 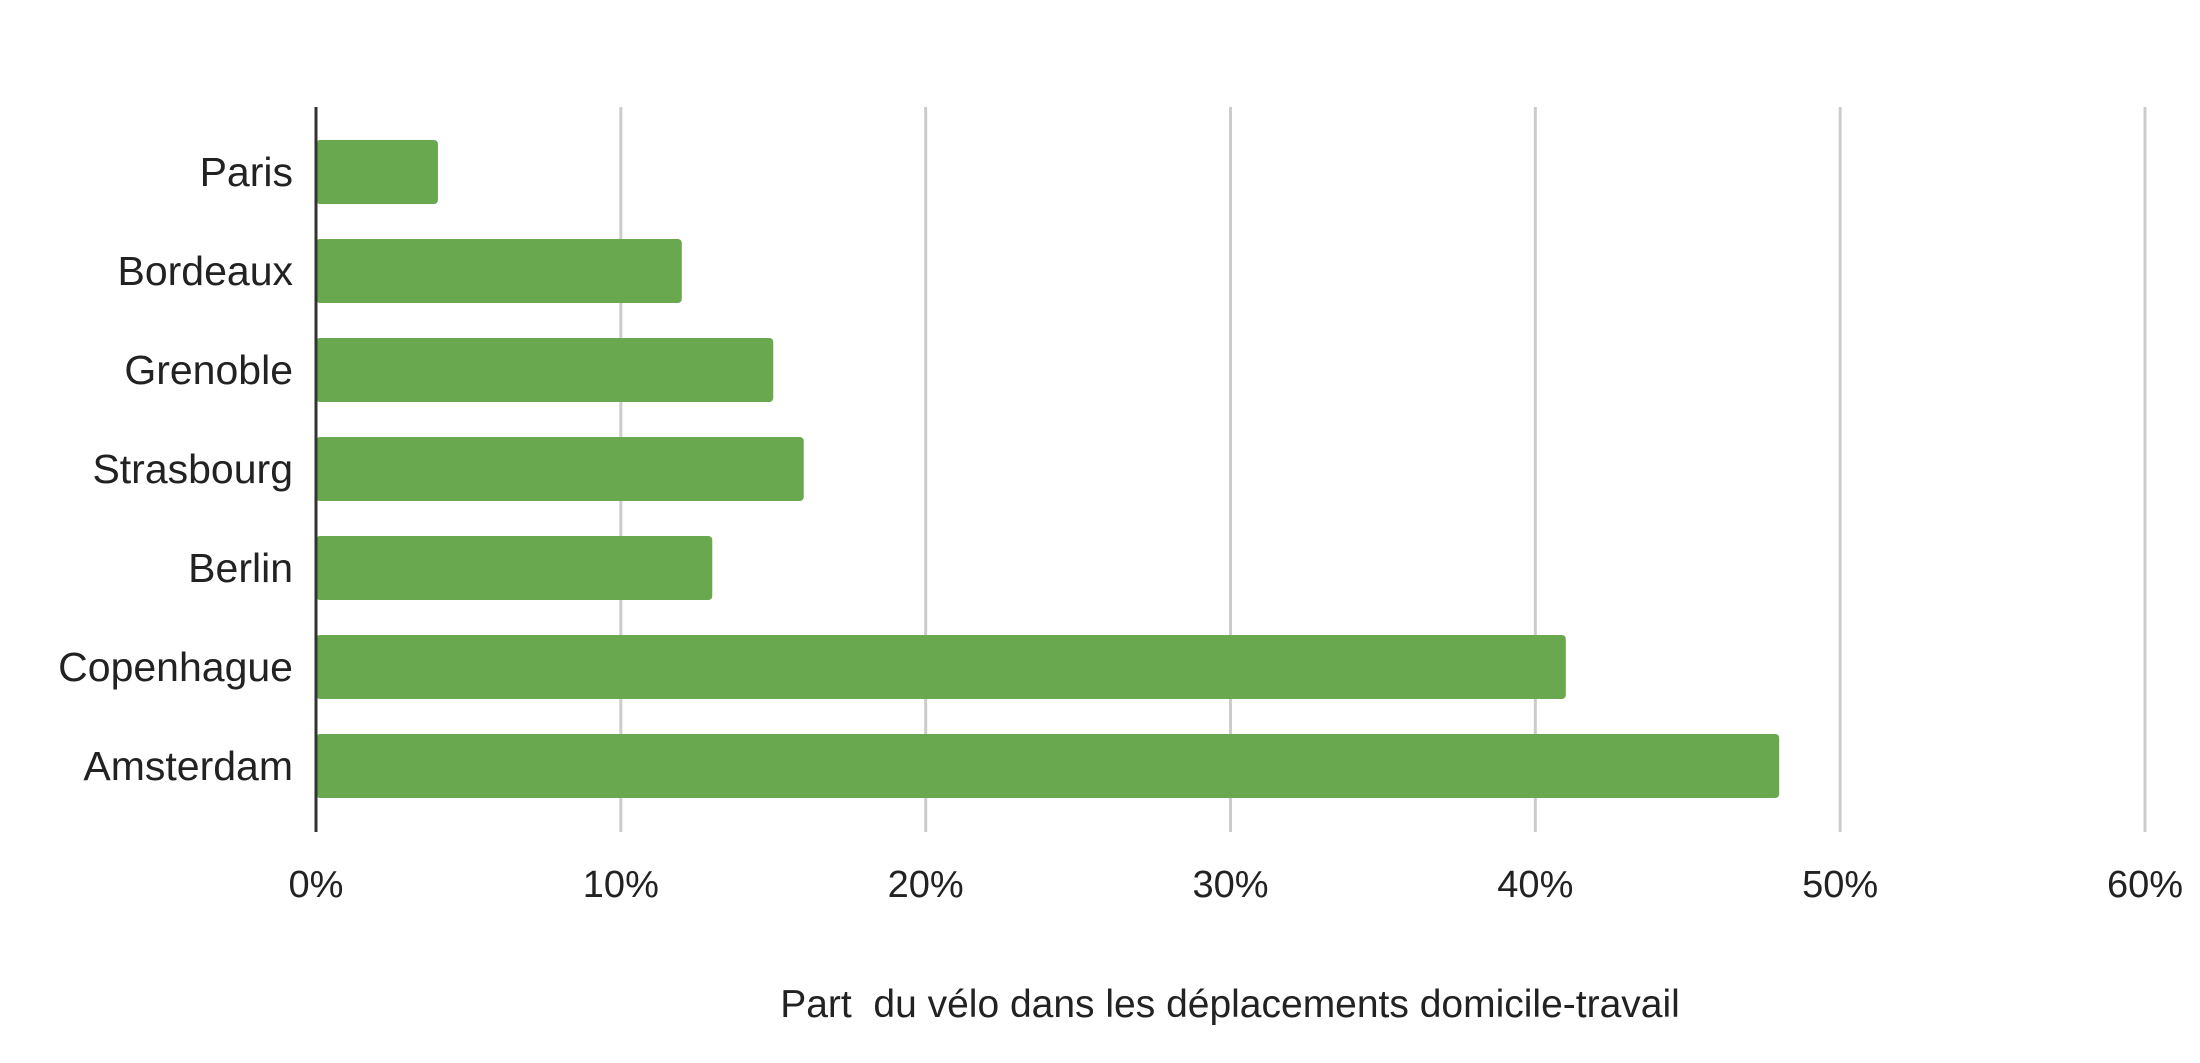 I want to click on bar-strasbourg, so click(x=560, y=469).